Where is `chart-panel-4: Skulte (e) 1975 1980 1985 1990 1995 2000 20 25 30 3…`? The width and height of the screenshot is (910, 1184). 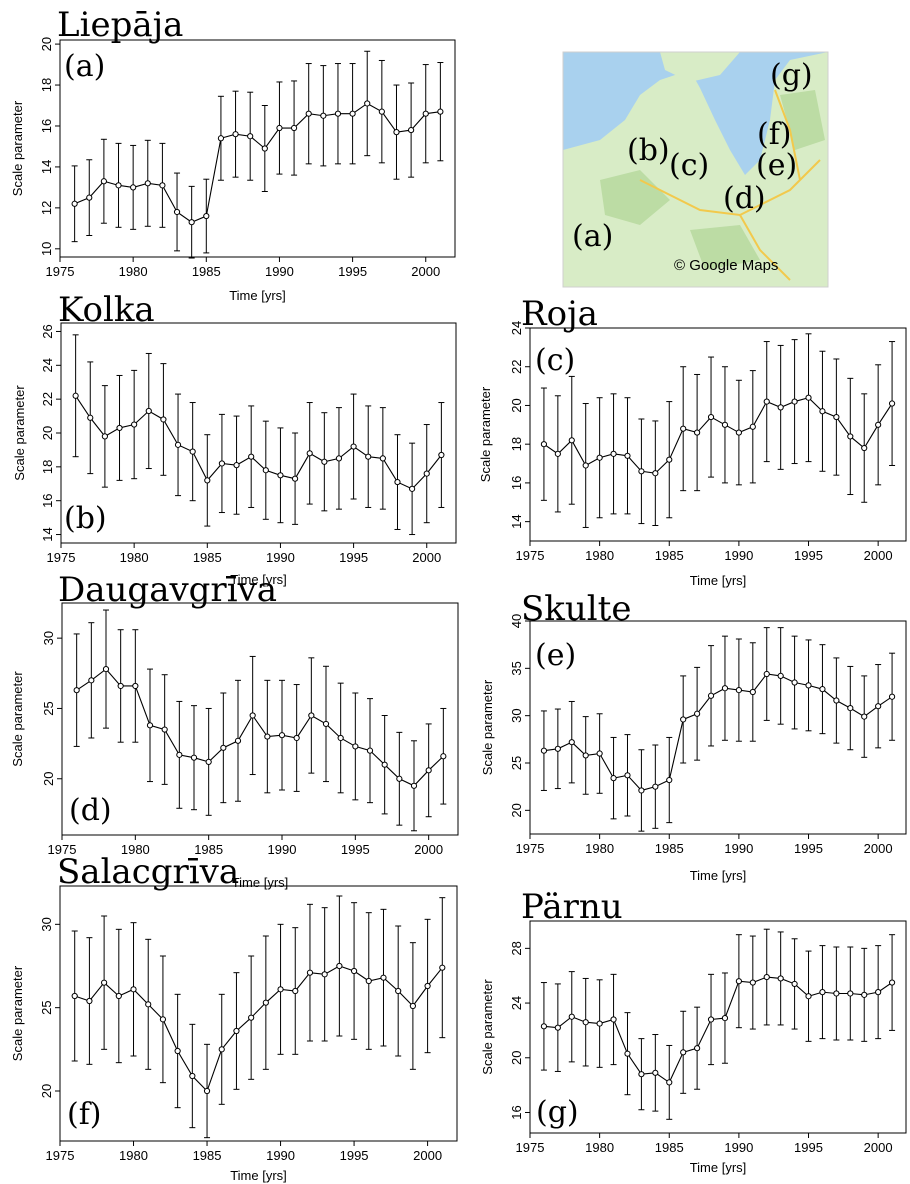 chart-panel-4: Skulte (e) 1975 1980 1985 1990 1995 2000 20 25 30 3… is located at coordinates (693, 736).